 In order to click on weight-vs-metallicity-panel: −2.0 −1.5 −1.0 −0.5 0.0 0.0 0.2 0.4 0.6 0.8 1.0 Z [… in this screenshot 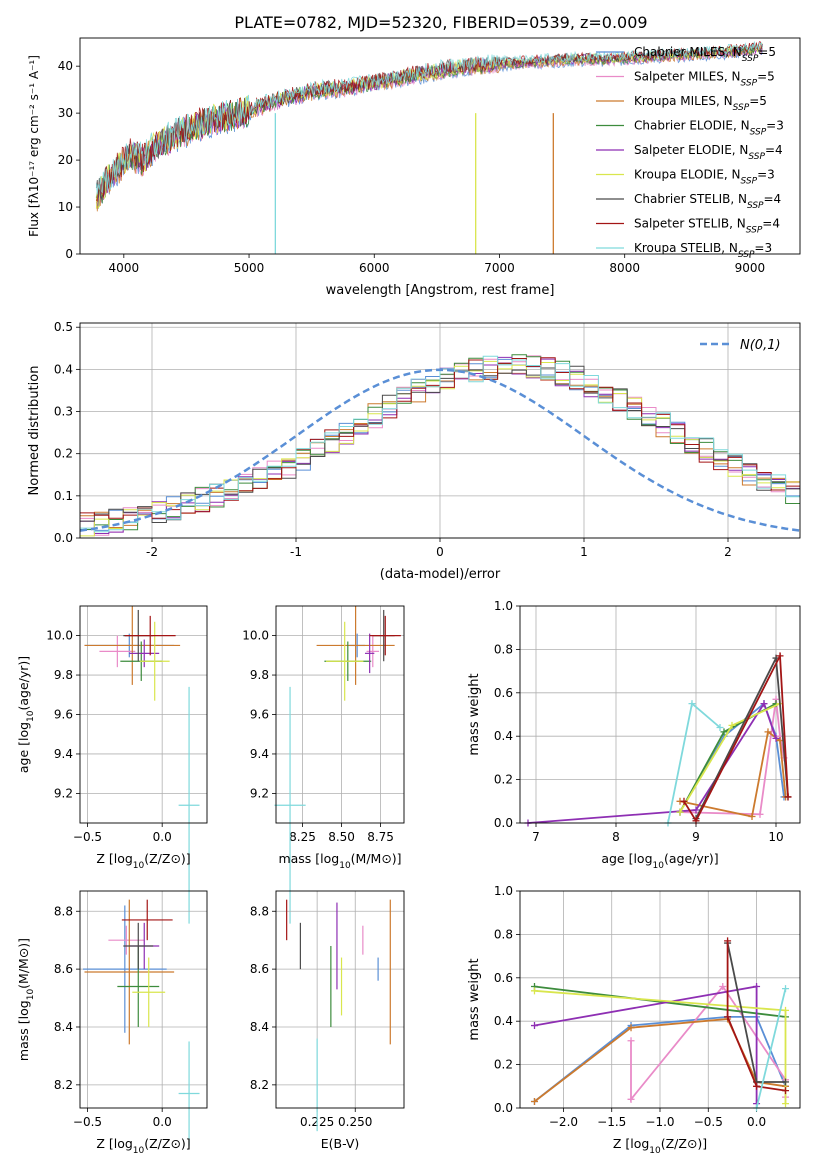, I will do `click(634, 1020)`.